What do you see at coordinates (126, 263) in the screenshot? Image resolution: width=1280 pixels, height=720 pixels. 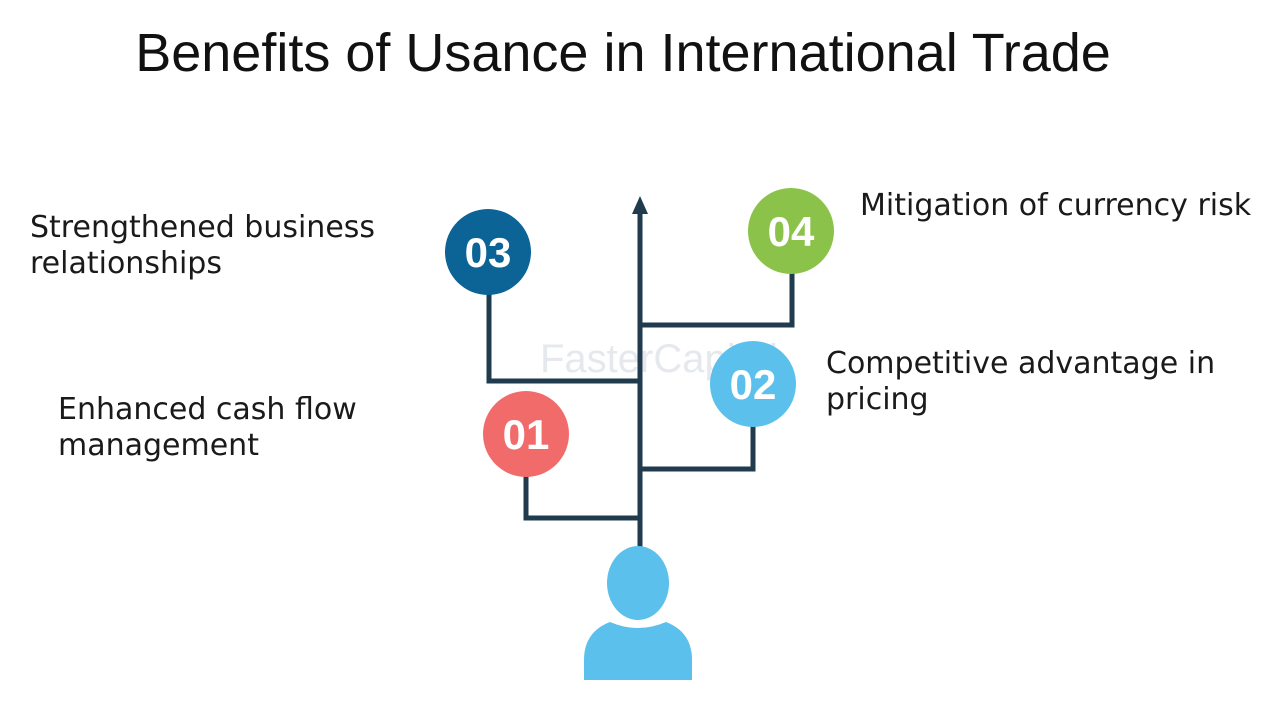 I see `step-03-label-line2: relationships` at bounding box center [126, 263].